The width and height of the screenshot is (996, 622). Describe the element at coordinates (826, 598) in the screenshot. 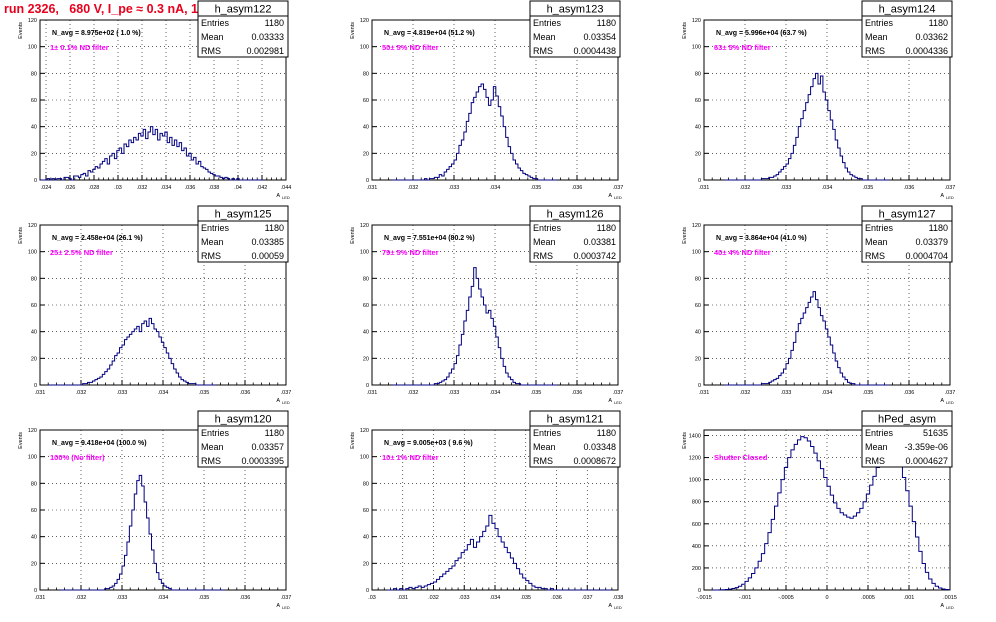

I see `x-tick-label: 0` at that location.